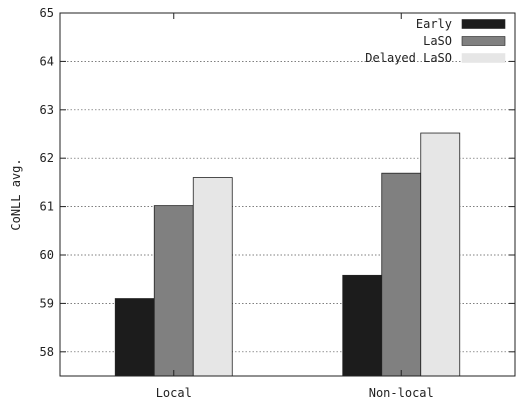 The width and height of the screenshot is (524, 403). What do you see at coordinates (47, 303) in the screenshot?
I see `y-tick-label: 59` at bounding box center [47, 303].